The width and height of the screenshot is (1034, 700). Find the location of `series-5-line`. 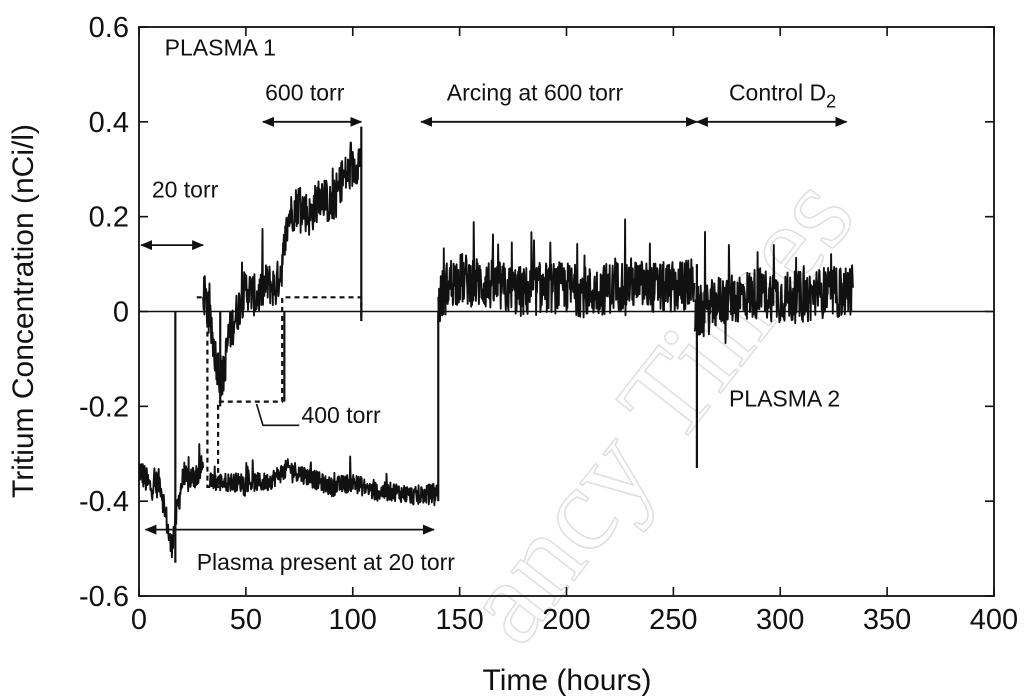

series-5-line is located at coordinates (279, 392).